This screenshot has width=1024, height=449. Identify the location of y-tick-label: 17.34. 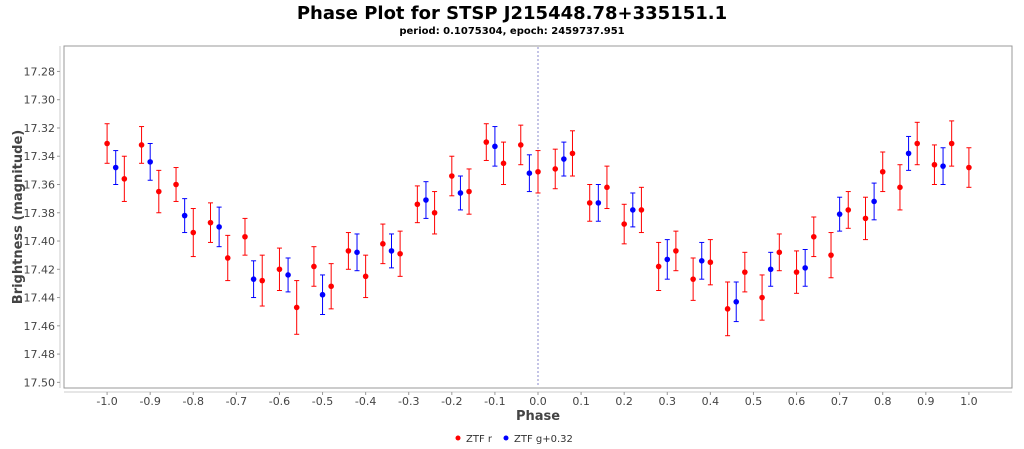
(40, 156).